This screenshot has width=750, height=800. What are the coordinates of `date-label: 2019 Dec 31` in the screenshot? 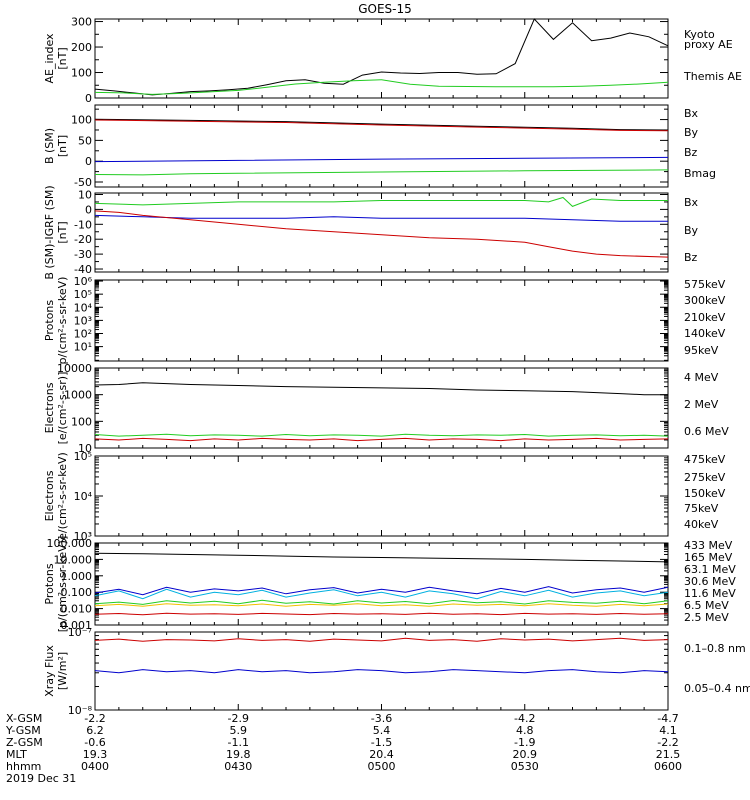 It's located at (41, 778).